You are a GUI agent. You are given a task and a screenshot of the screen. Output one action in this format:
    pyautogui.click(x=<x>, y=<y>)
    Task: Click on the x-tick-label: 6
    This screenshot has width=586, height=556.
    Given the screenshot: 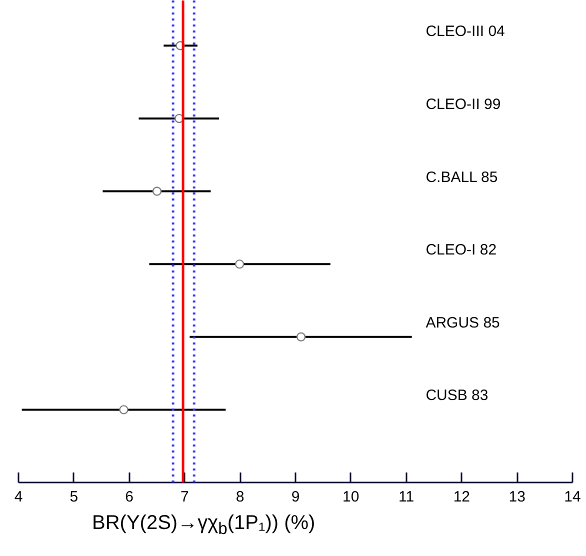 What is the action you would take?
    pyautogui.click(x=129, y=497)
    